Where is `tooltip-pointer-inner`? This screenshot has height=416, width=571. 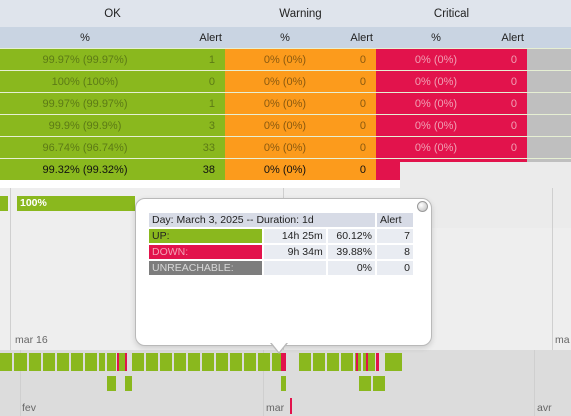 tooltip-pointer-inner is located at coordinates (279, 347).